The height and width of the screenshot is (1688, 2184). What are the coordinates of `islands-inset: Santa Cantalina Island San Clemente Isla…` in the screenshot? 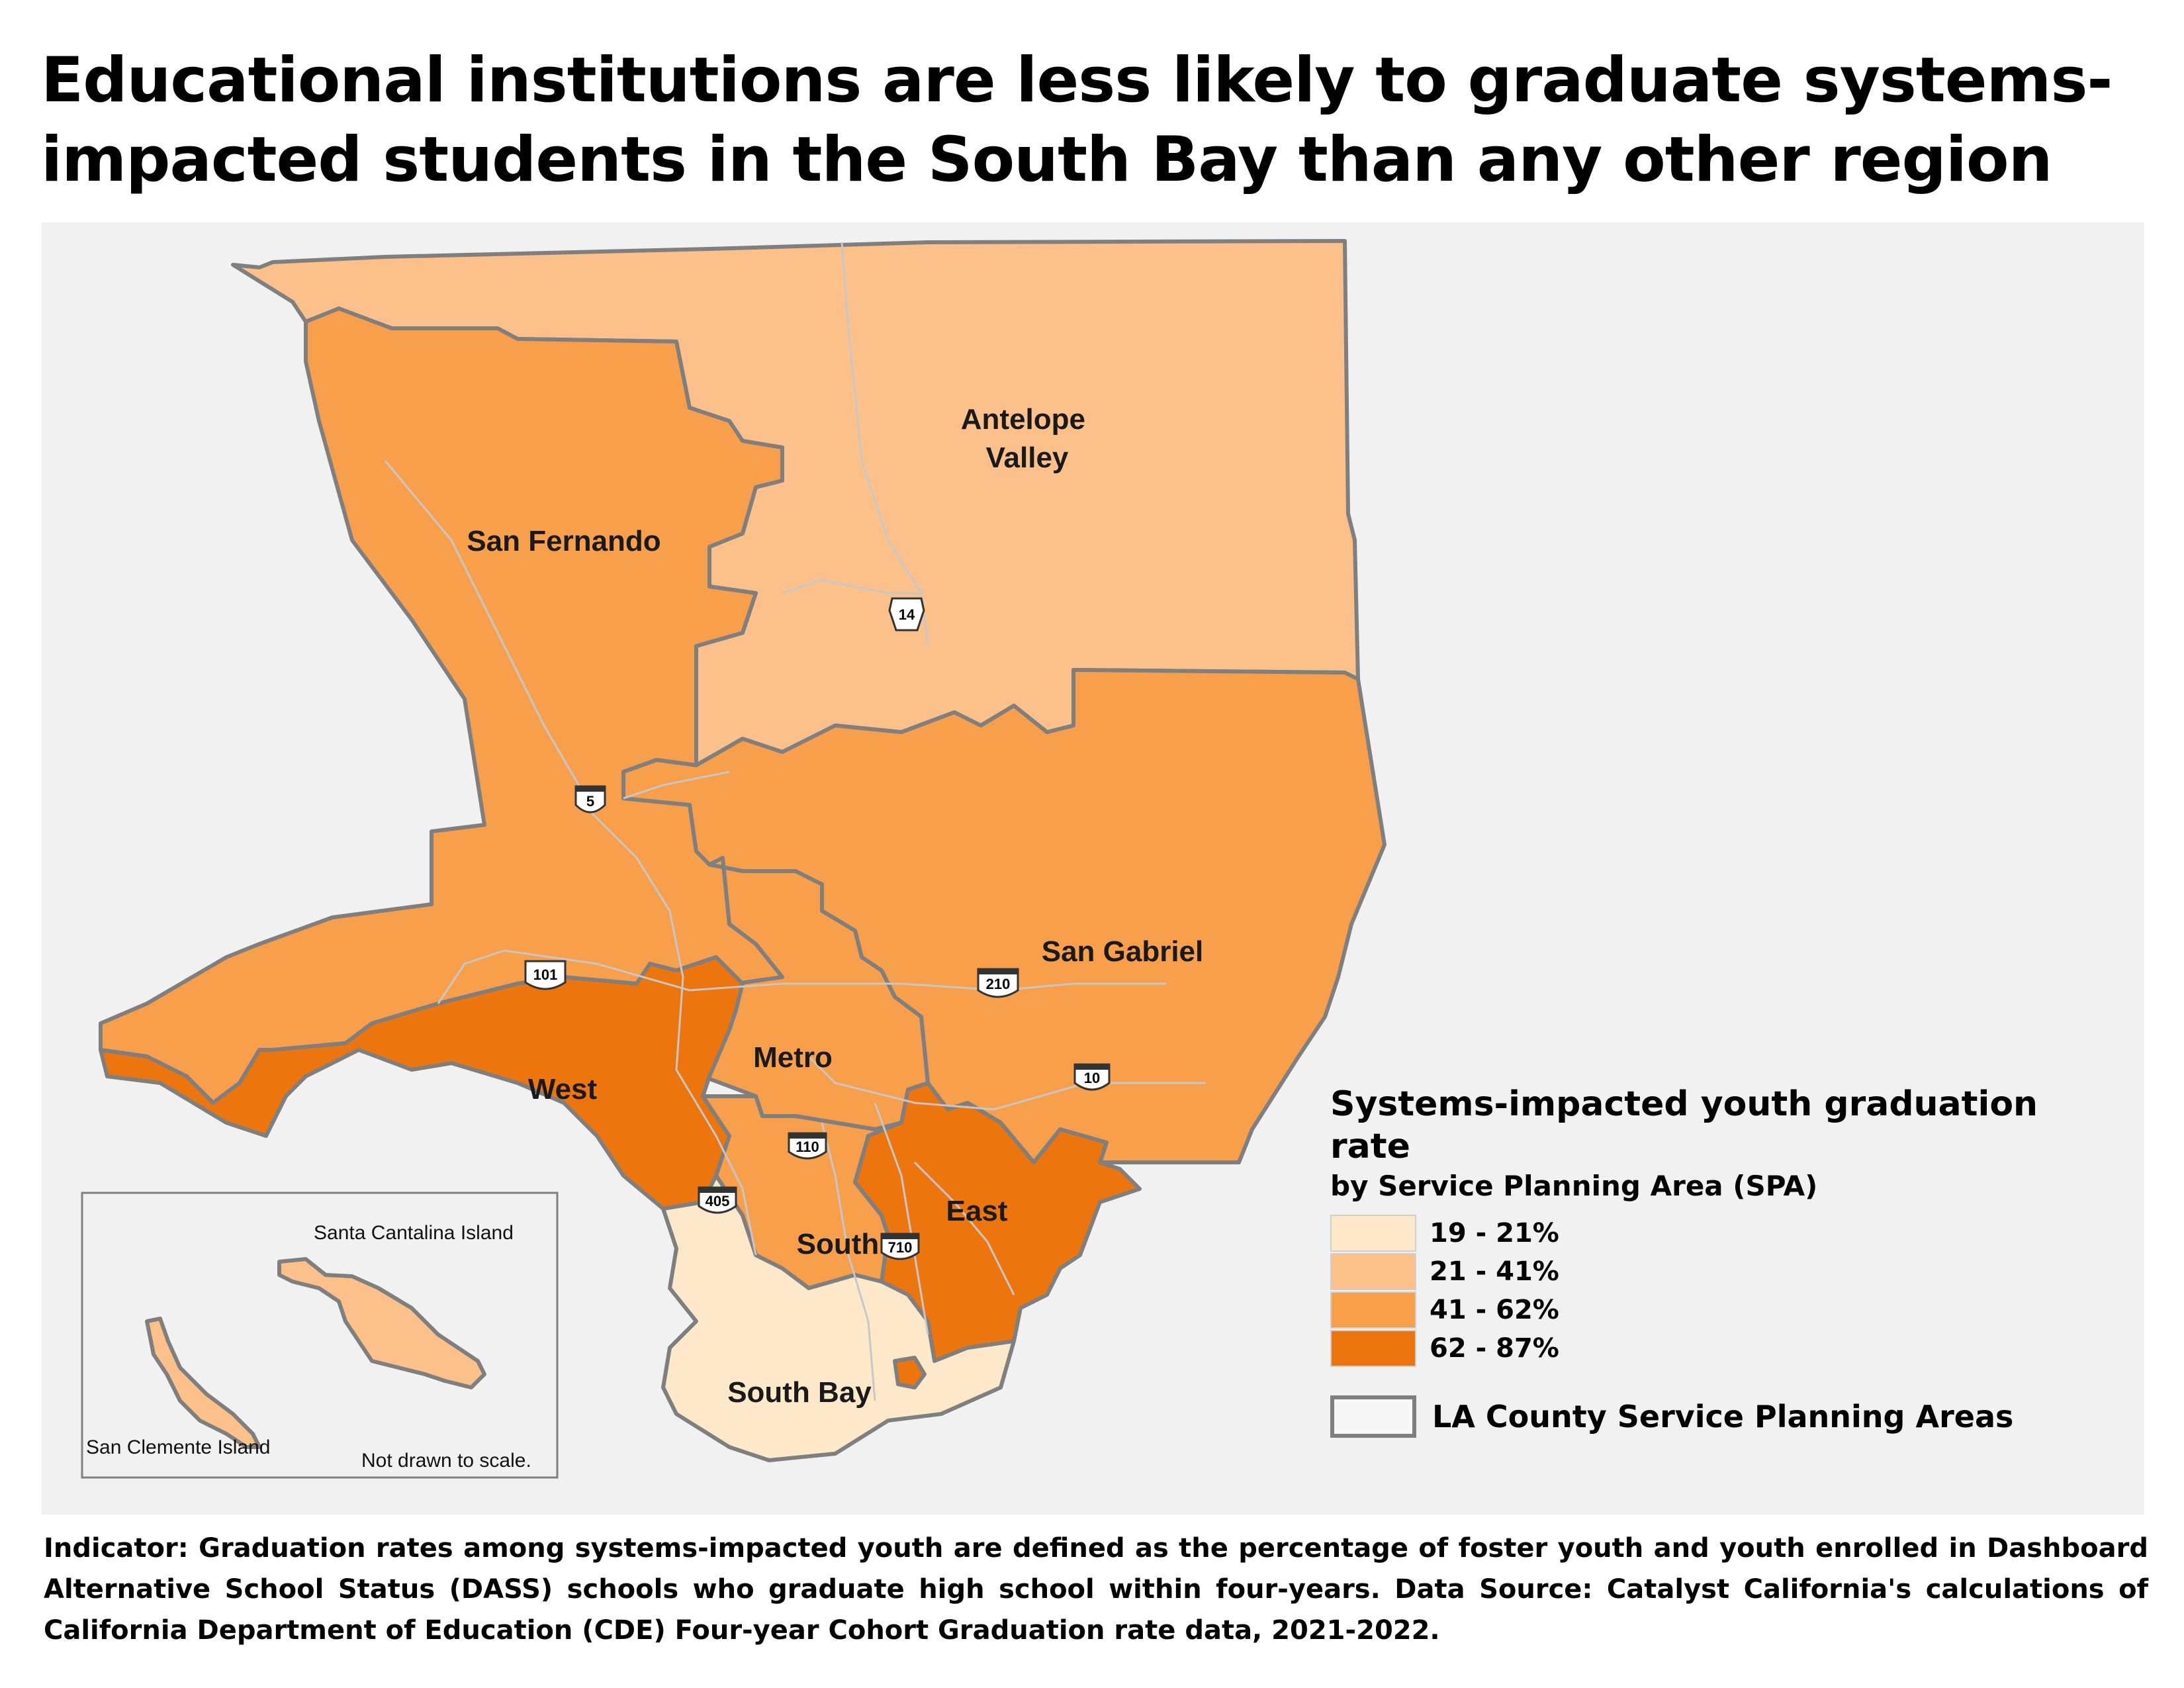 It's located at (320, 1335).